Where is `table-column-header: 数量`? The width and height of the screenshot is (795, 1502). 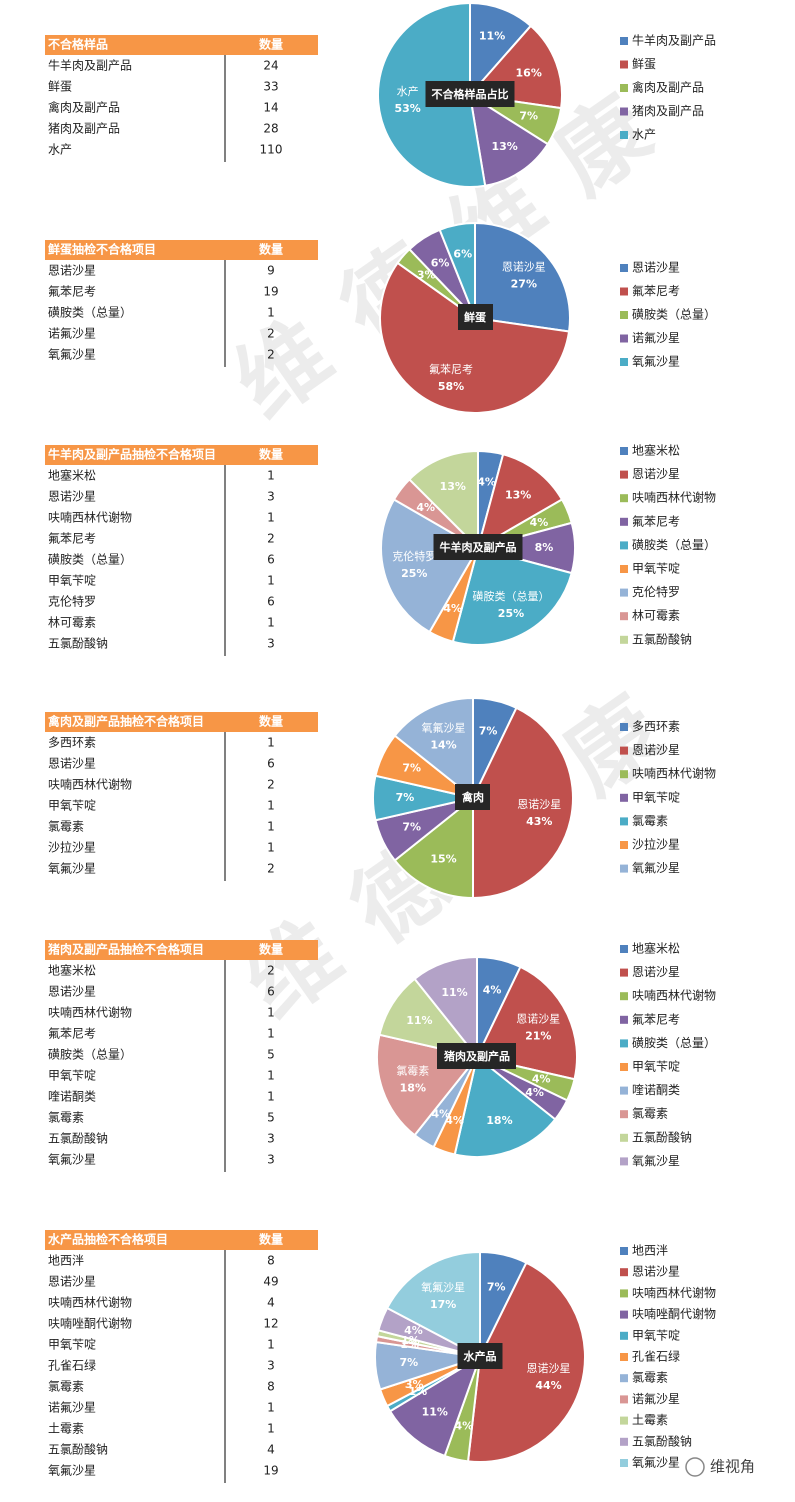 table-column-header: 数量 is located at coordinates (271, 1239).